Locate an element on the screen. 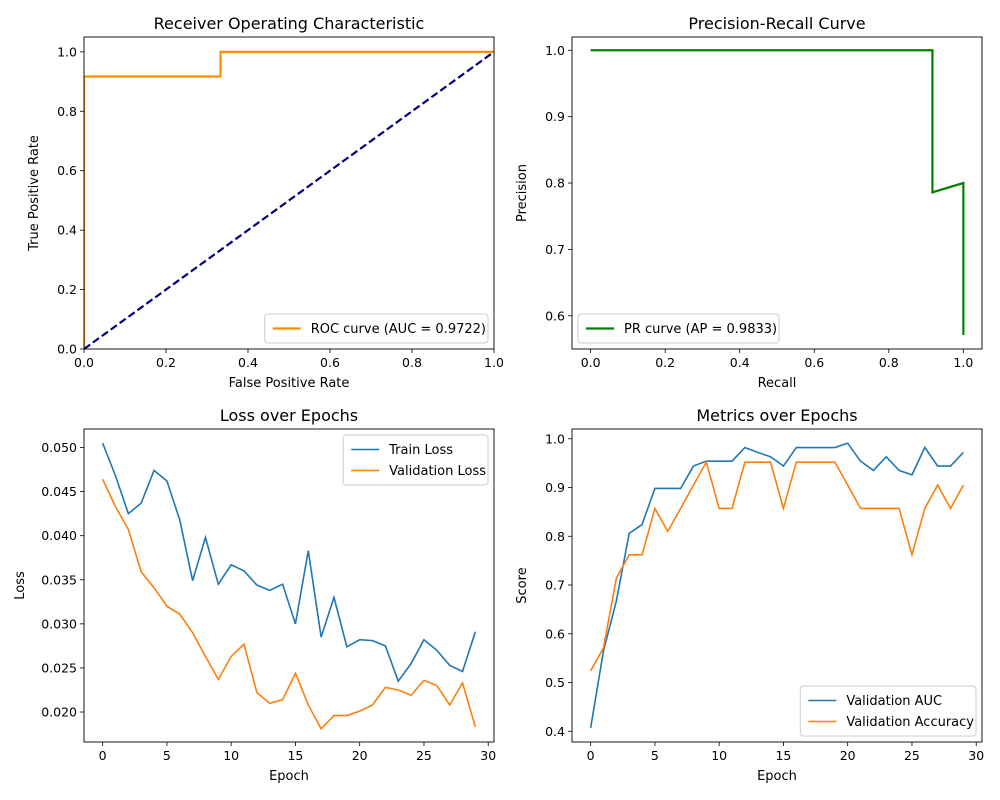 This screenshot has height=800, width=1000. y-axis-label: Precision is located at coordinates (522, 193).